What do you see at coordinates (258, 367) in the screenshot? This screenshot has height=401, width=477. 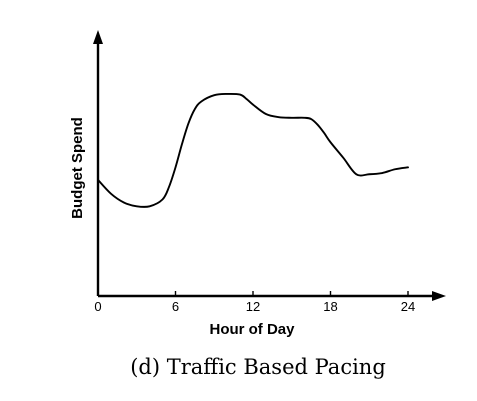 I see `figure-caption: (d) Traffic Based Pacing` at bounding box center [258, 367].